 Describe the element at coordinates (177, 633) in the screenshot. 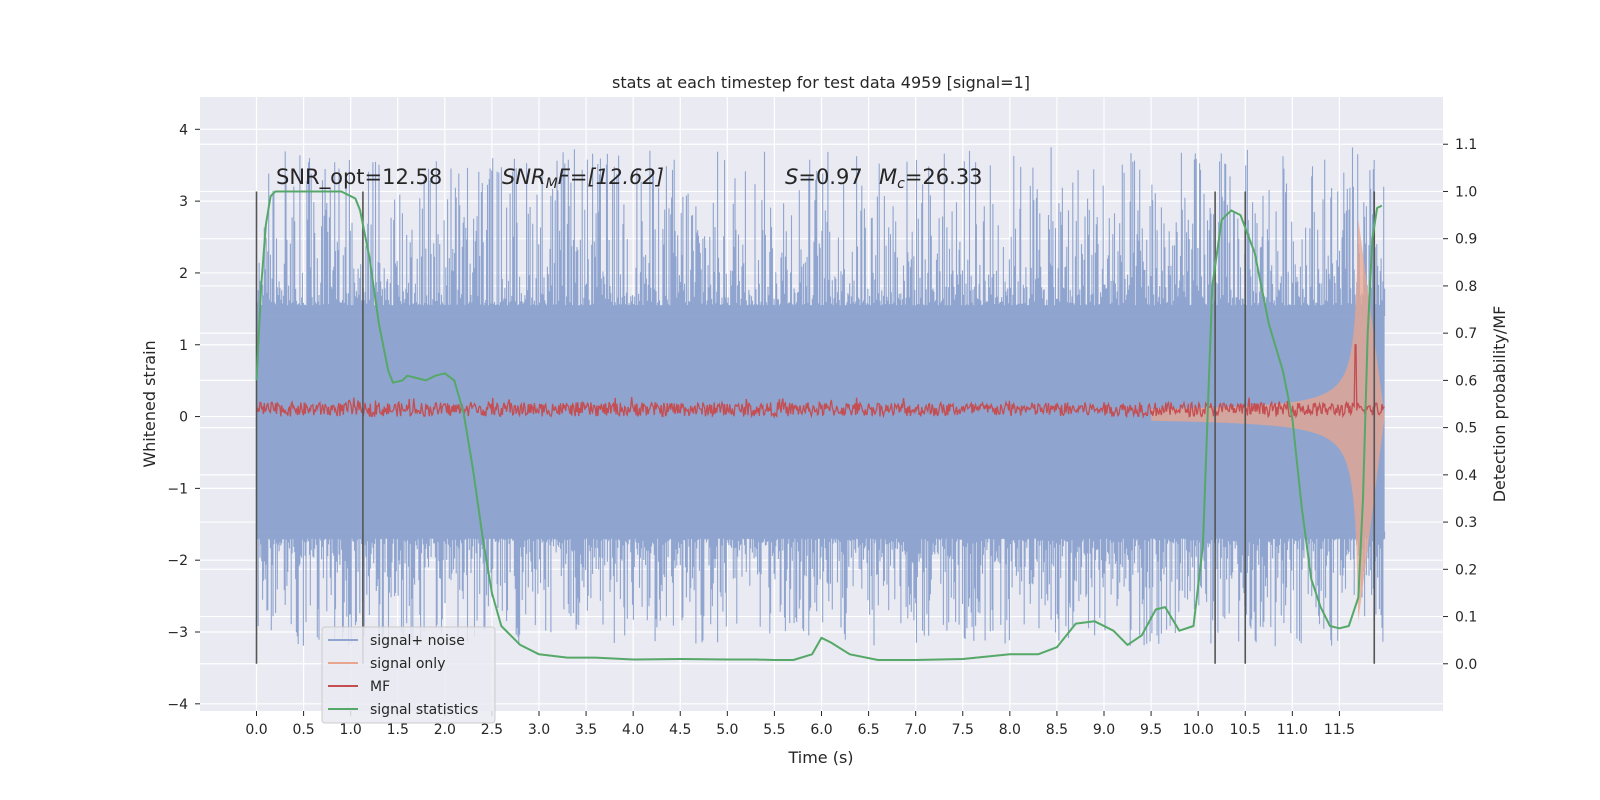

I see `y-tick-label: −3` at that location.